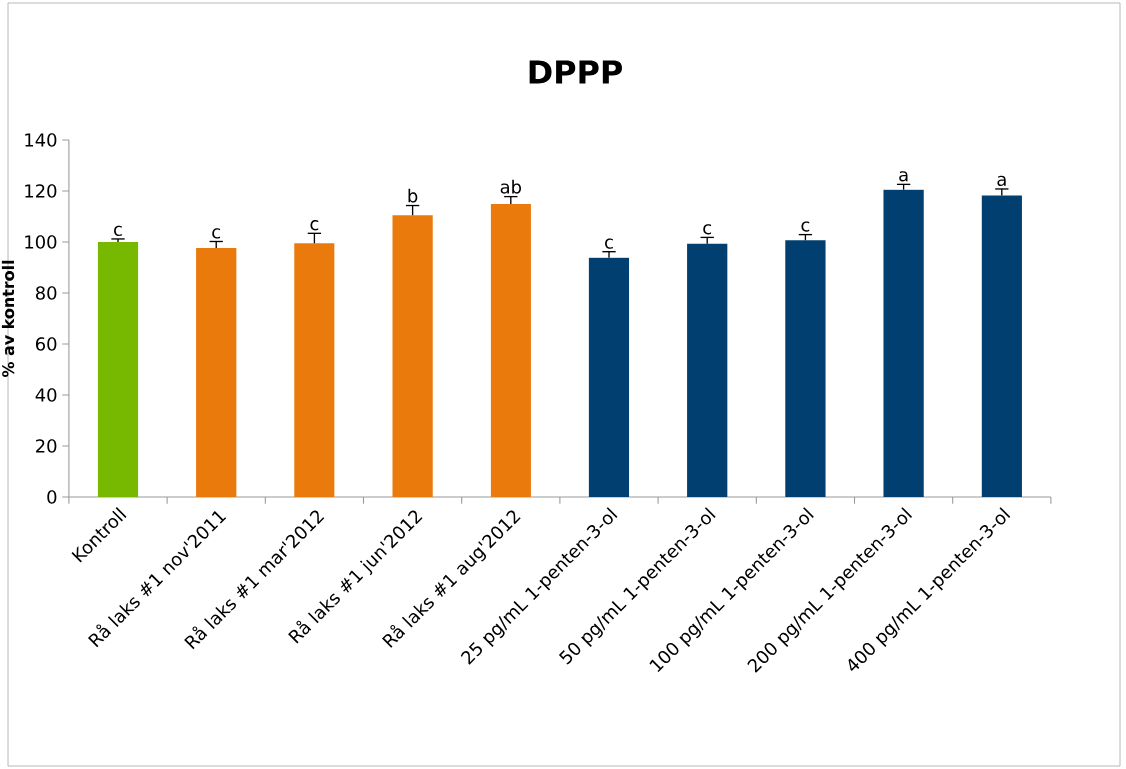 The height and width of the screenshot is (769, 1126). Describe the element at coordinates (41, 242) in the screenshot. I see `y-tick-label: 100` at that location.